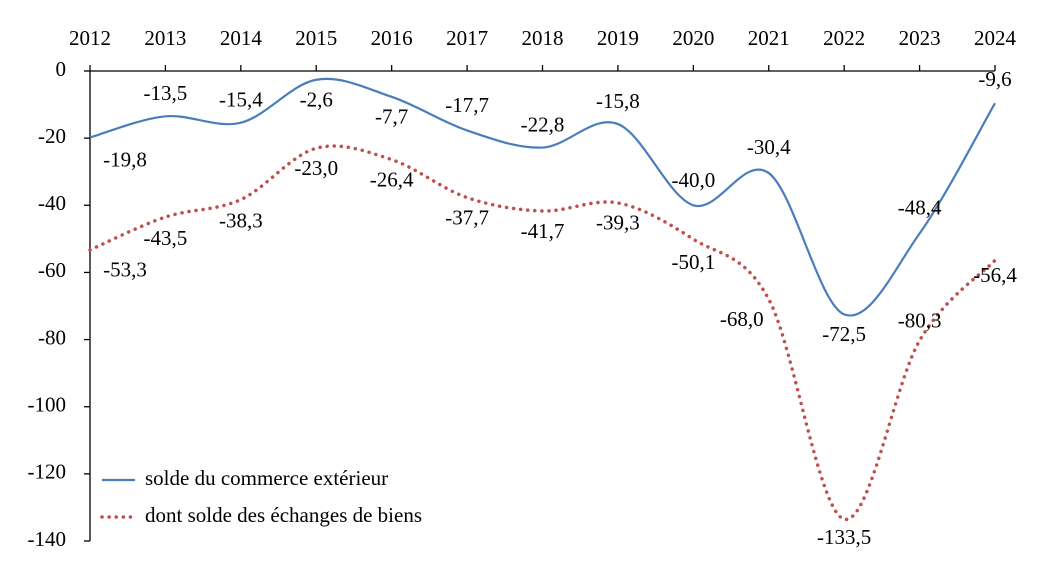 The width and height of the screenshot is (1052, 585). Describe the element at coordinates (52, 136) in the screenshot. I see `y-tick-label: -20` at that location.